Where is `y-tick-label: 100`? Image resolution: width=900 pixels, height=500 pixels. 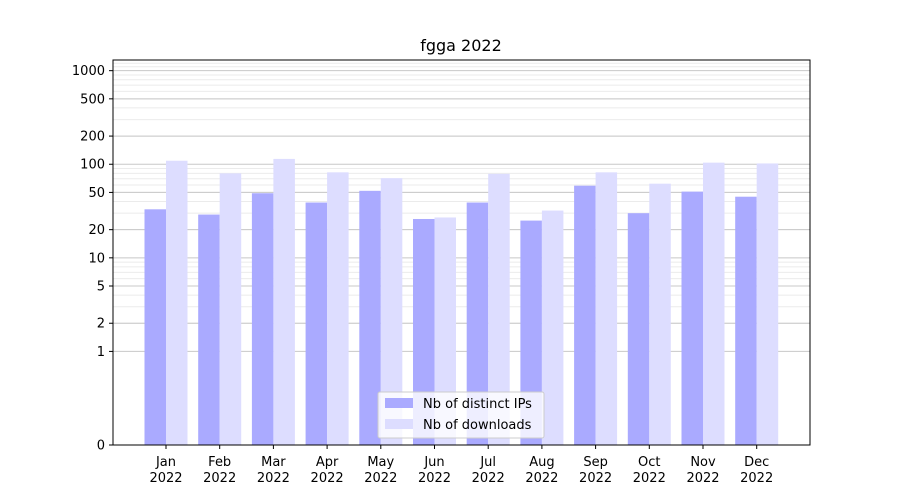 y-tick-label: 100 is located at coordinates (92, 165).